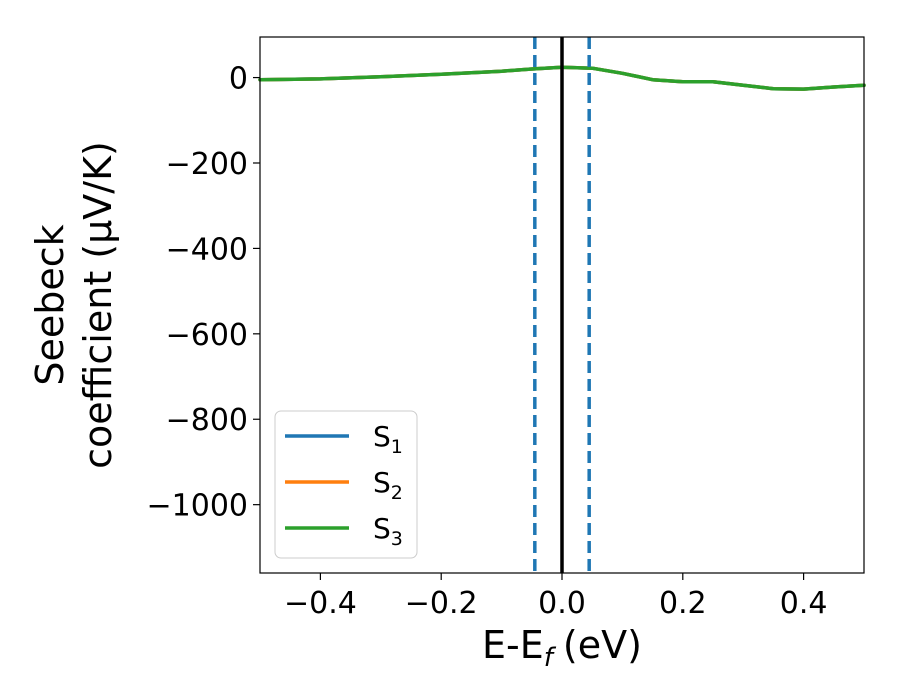 The height and width of the screenshot is (700, 900). I want to click on x-tick-label: 0.4, so click(804, 603).